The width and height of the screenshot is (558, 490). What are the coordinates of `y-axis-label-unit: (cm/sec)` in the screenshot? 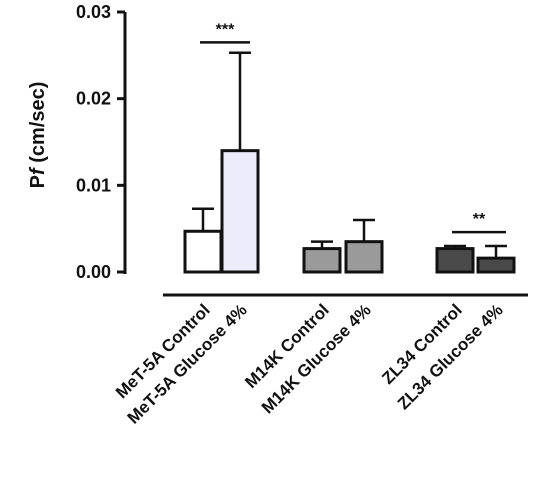 It's located at (38, 125).